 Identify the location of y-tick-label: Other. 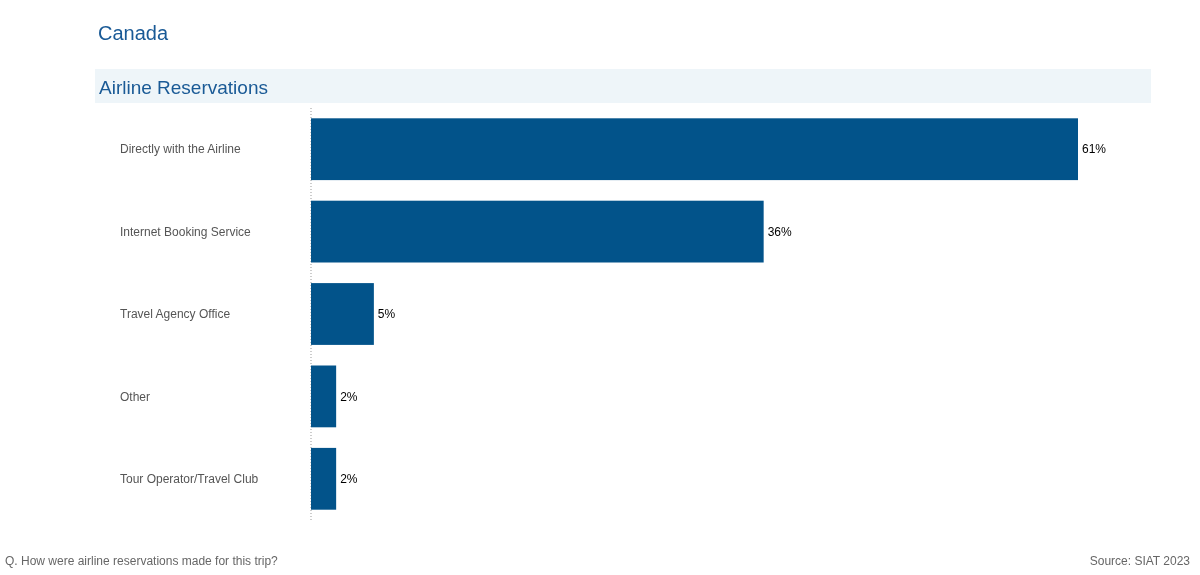
(135, 396).